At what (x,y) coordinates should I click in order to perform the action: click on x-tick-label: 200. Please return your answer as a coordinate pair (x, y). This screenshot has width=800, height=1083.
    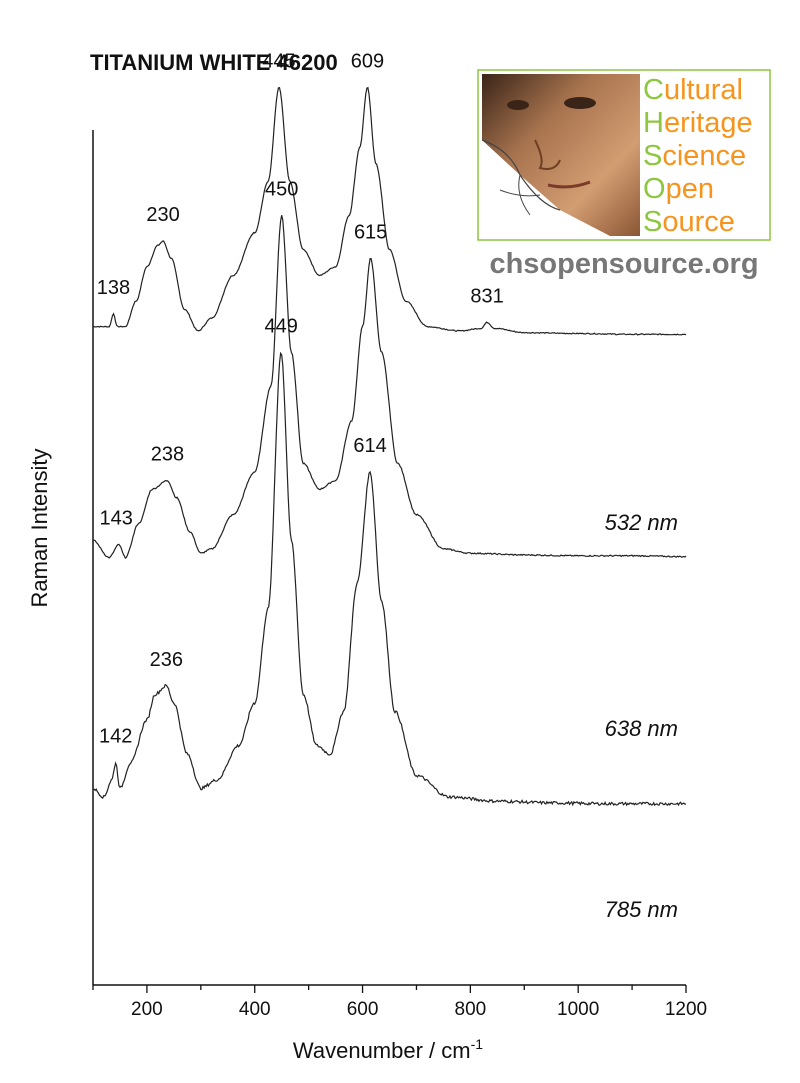
    Looking at the image, I should click on (147, 1009).